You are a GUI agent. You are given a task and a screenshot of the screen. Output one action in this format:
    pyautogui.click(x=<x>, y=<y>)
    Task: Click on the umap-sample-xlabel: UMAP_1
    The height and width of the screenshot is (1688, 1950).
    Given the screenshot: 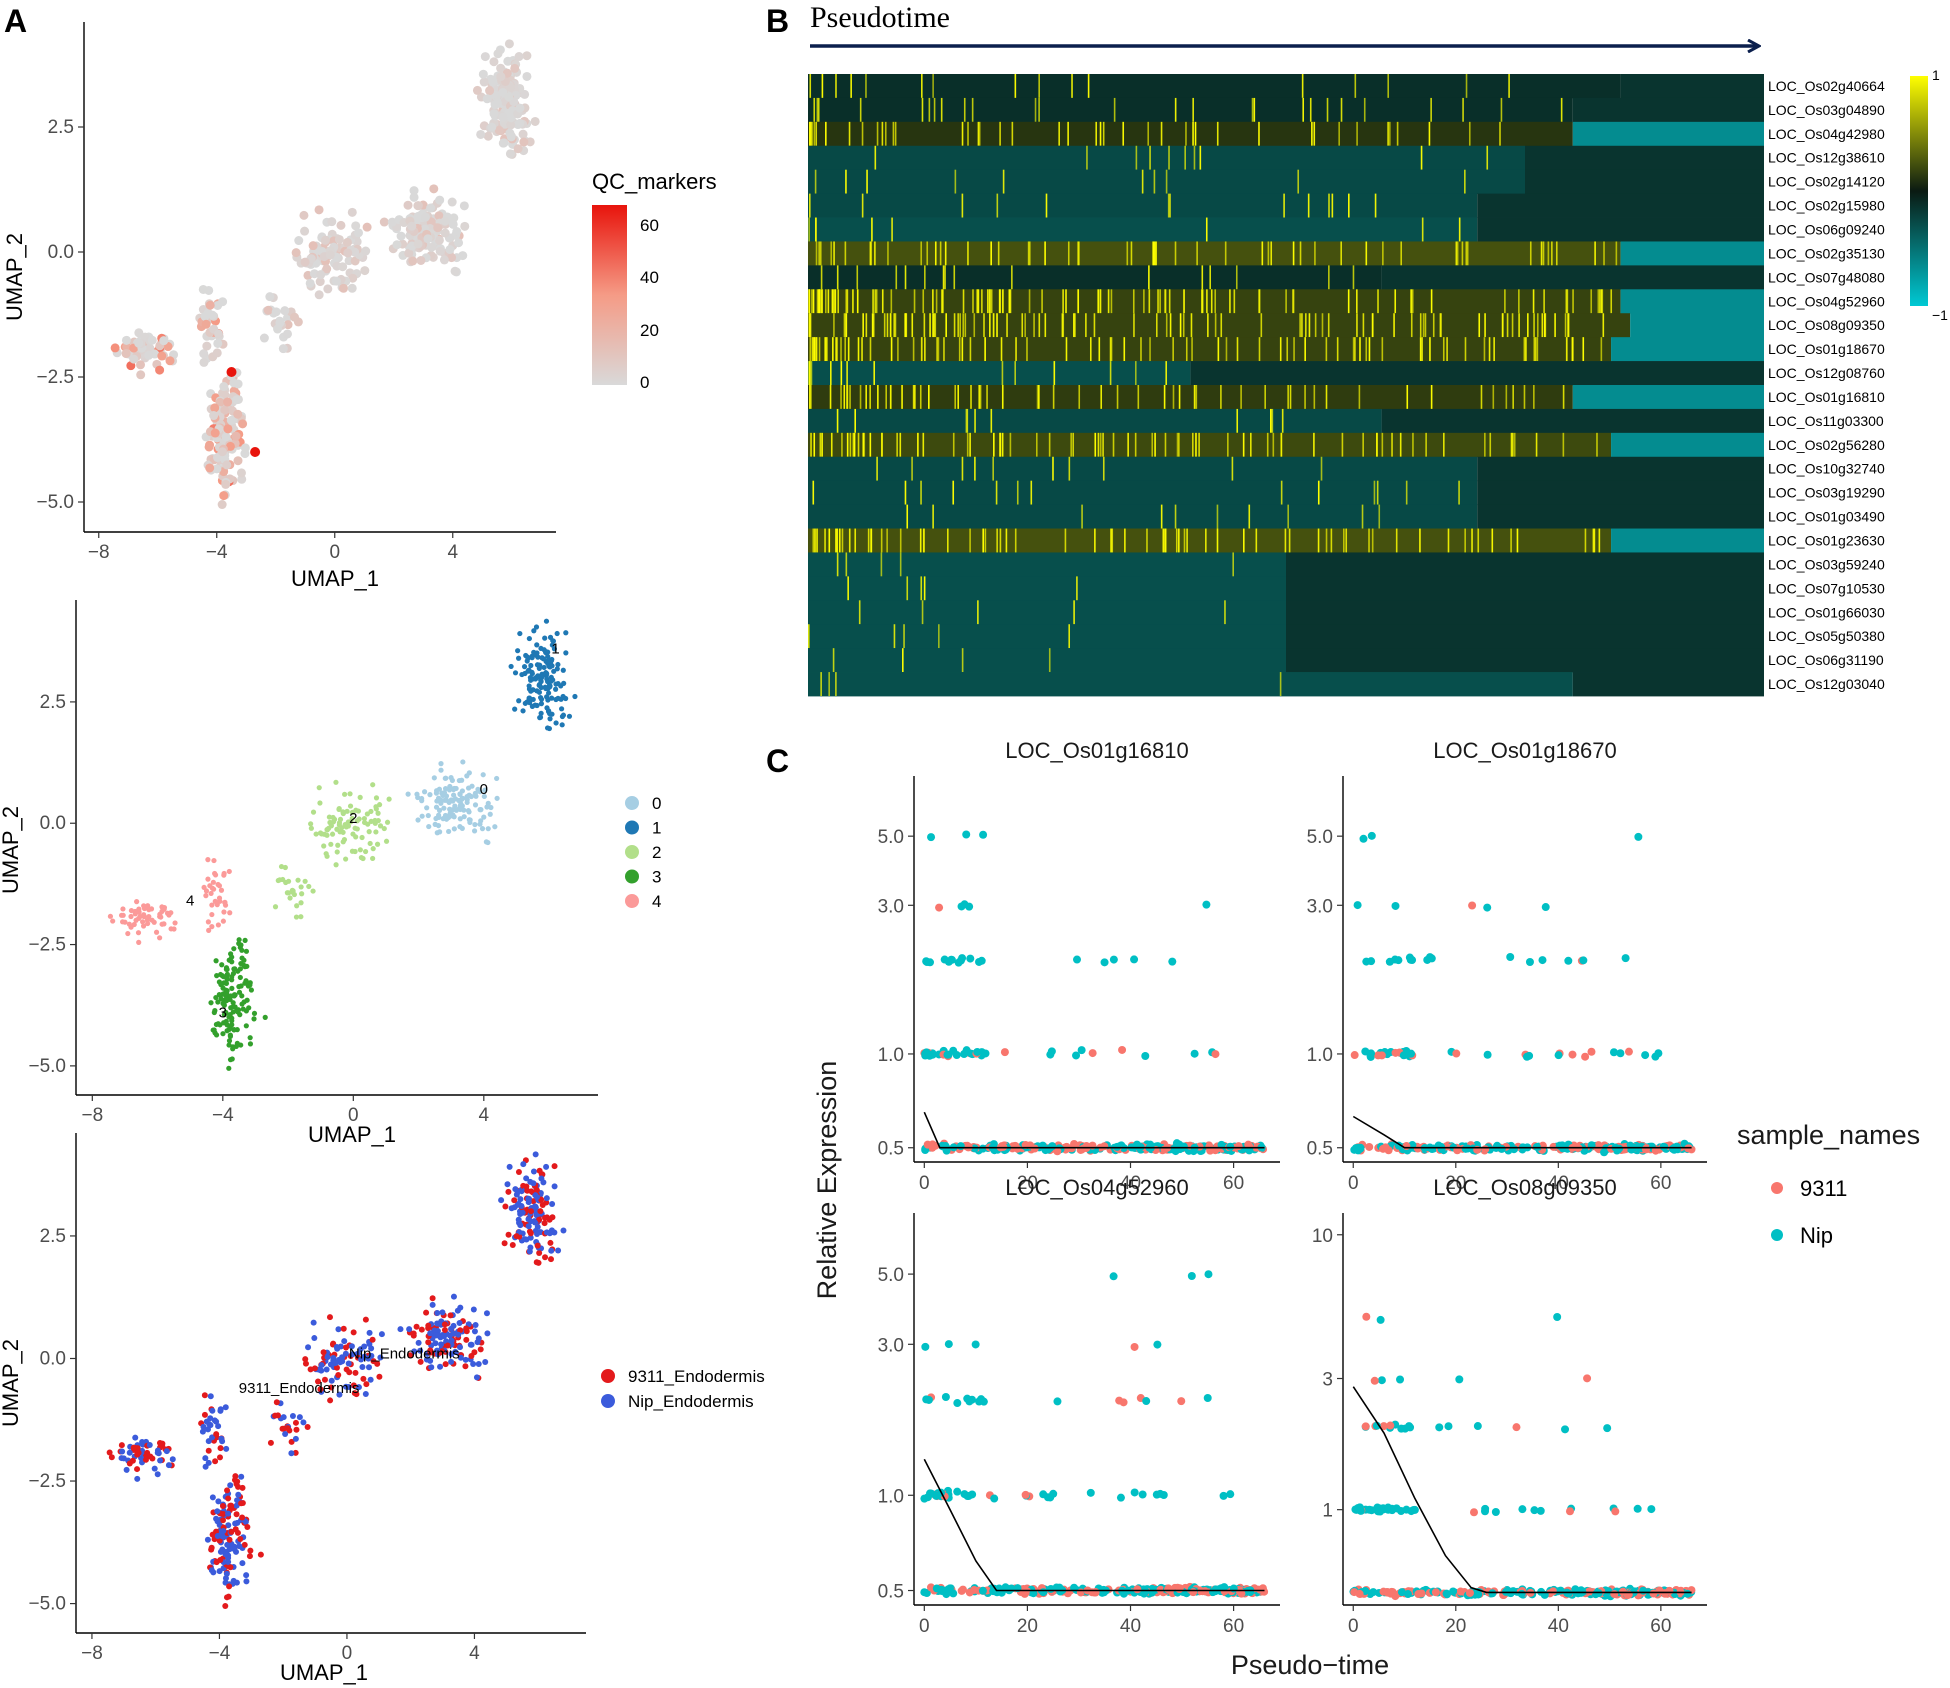 What is the action you would take?
    pyautogui.click(x=324, y=1672)
    